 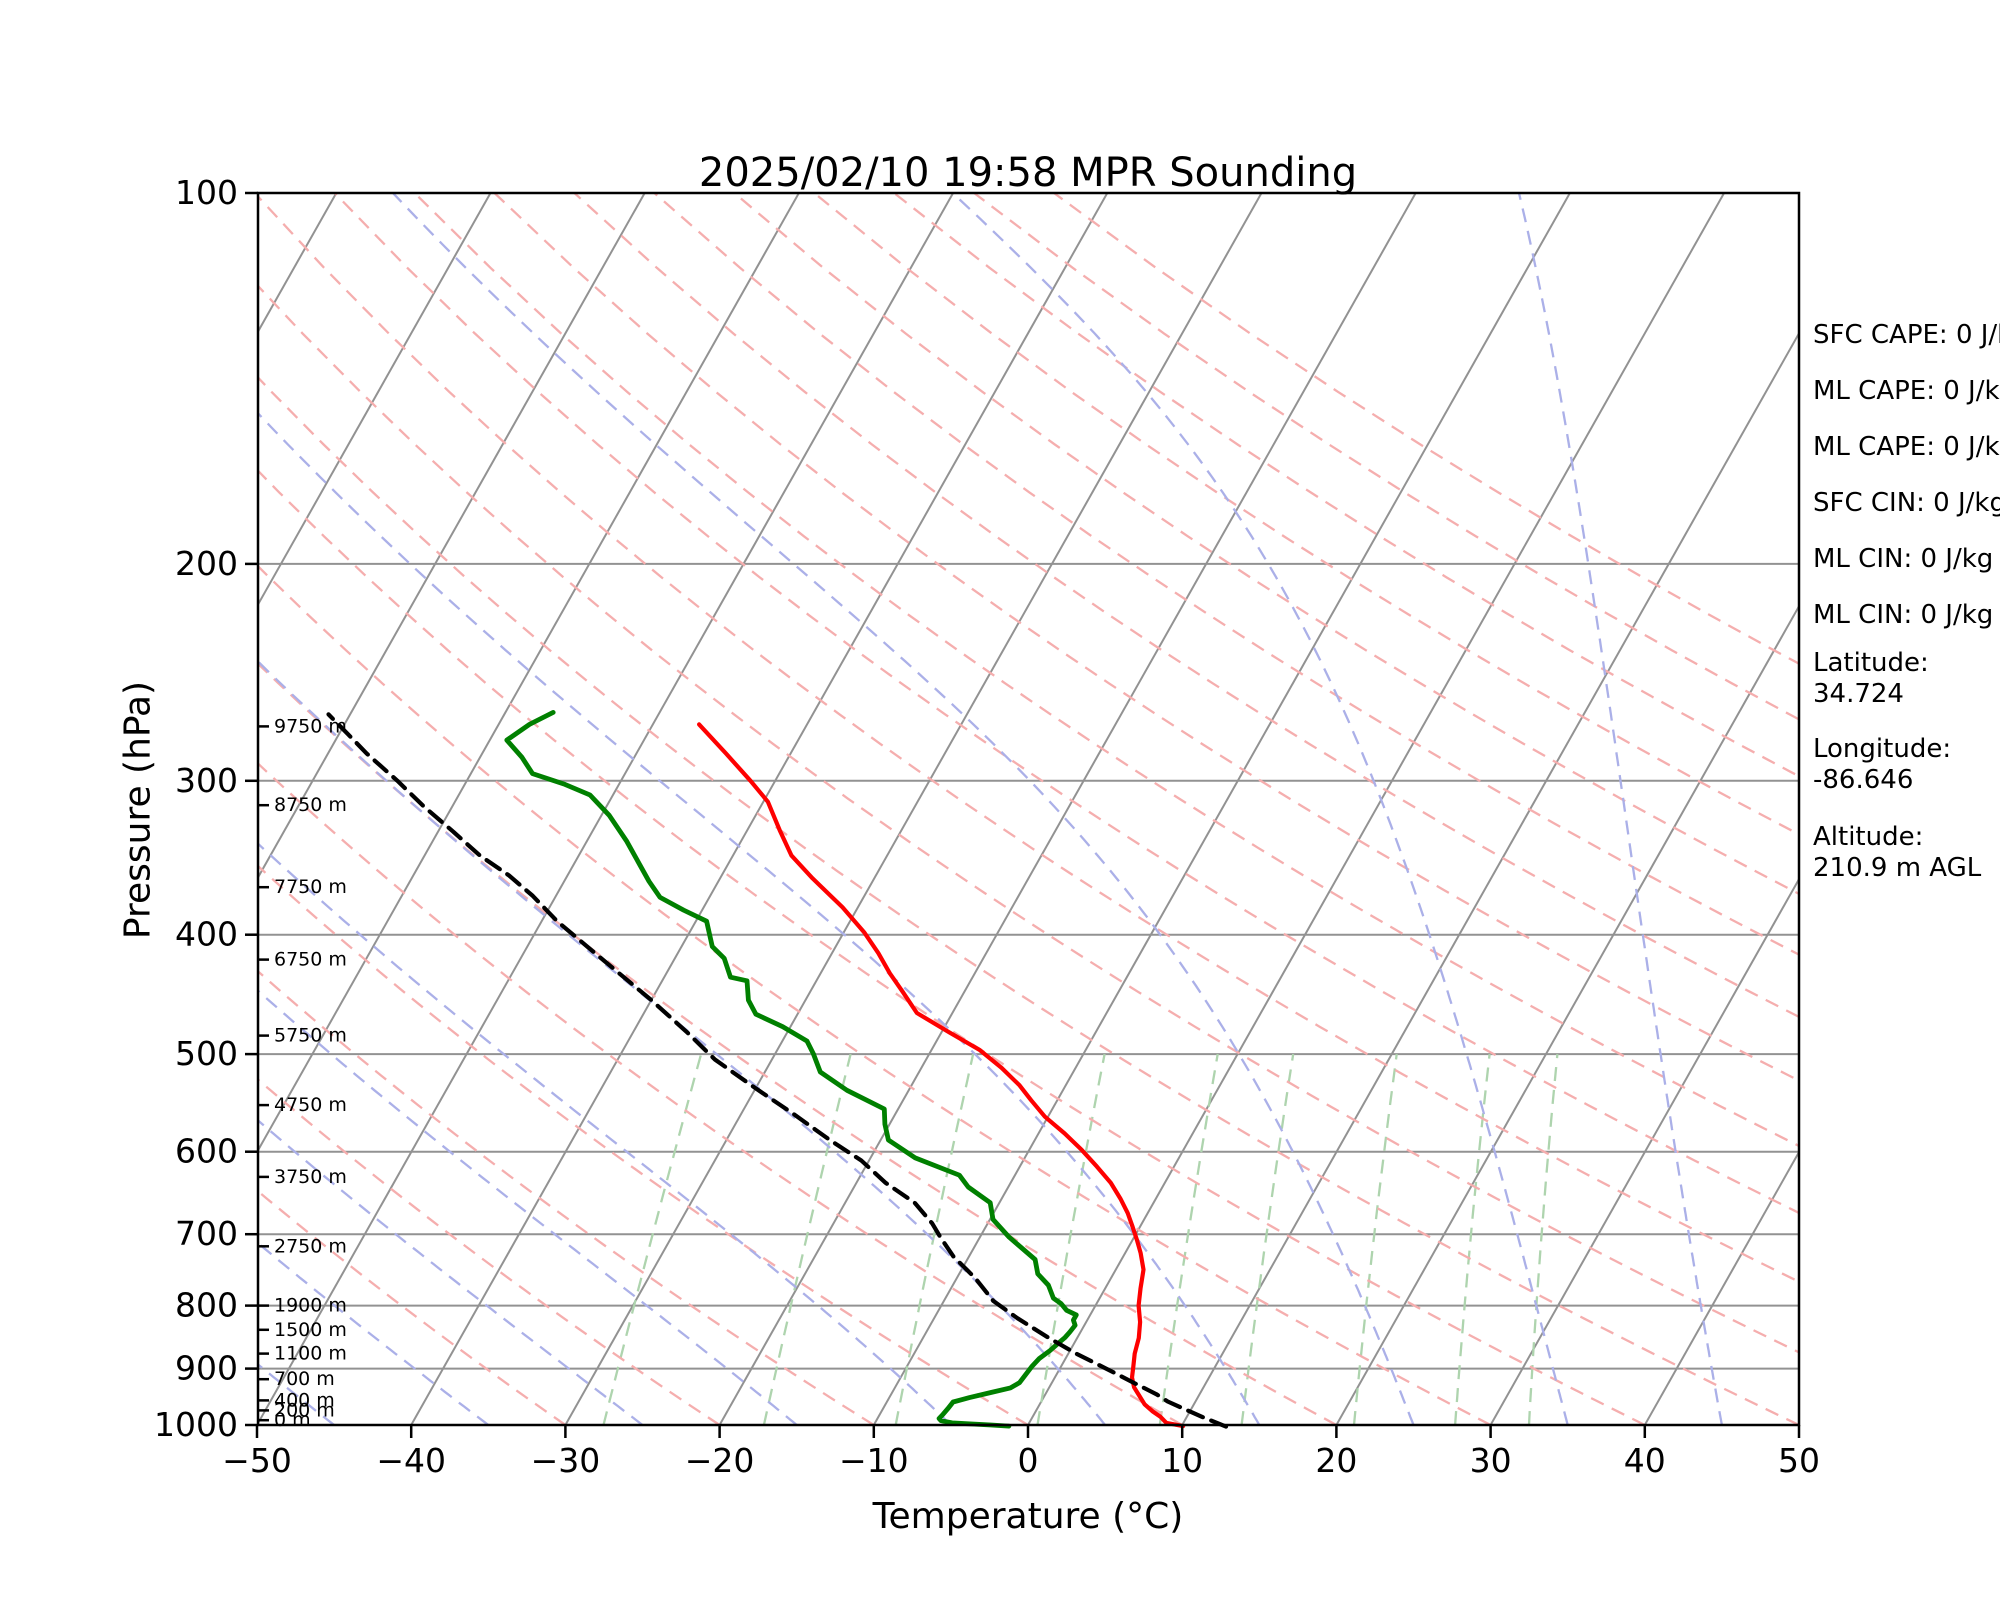 I want to click on height-label: 3750 m, so click(x=310, y=1177).